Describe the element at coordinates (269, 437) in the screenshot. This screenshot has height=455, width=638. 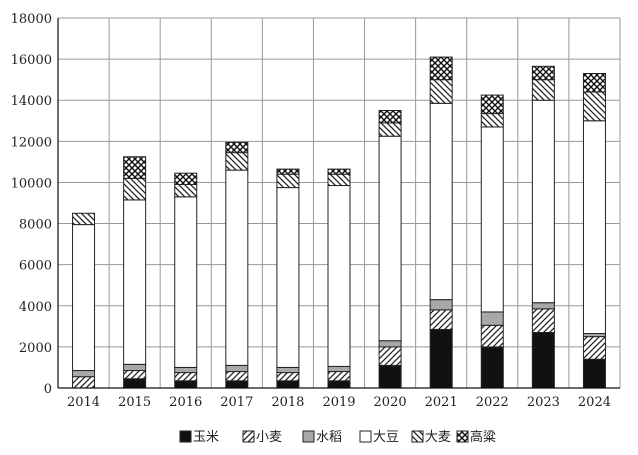
I see `legend-label: 小麦` at that location.